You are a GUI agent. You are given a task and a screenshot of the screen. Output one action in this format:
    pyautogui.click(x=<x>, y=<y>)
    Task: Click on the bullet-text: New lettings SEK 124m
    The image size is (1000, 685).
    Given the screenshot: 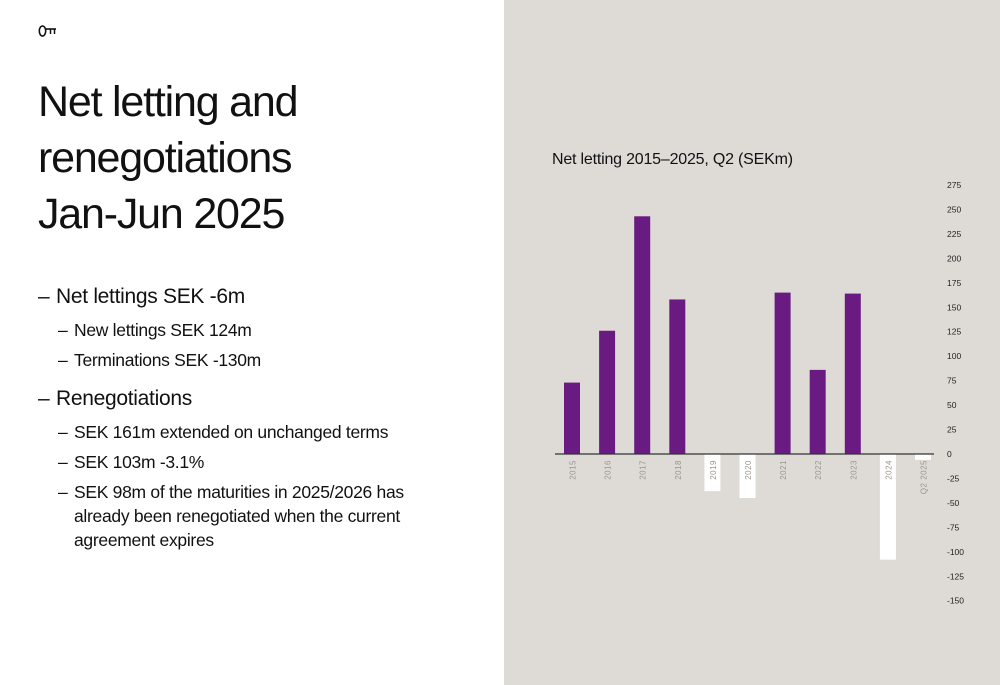 What is the action you would take?
    pyautogui.click(x=163, y=330)
    